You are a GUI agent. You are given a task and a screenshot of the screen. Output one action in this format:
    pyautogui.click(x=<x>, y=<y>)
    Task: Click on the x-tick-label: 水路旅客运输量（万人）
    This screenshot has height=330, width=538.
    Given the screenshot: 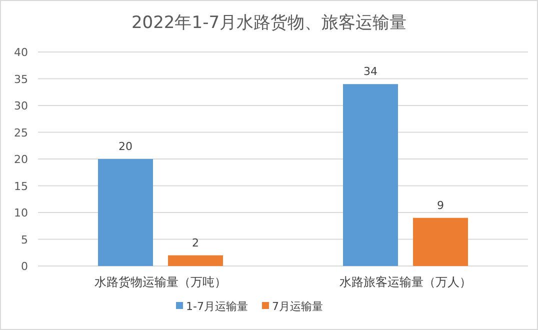 What is the action you would take?
    pyautogui.click(x=406, y=282)
    